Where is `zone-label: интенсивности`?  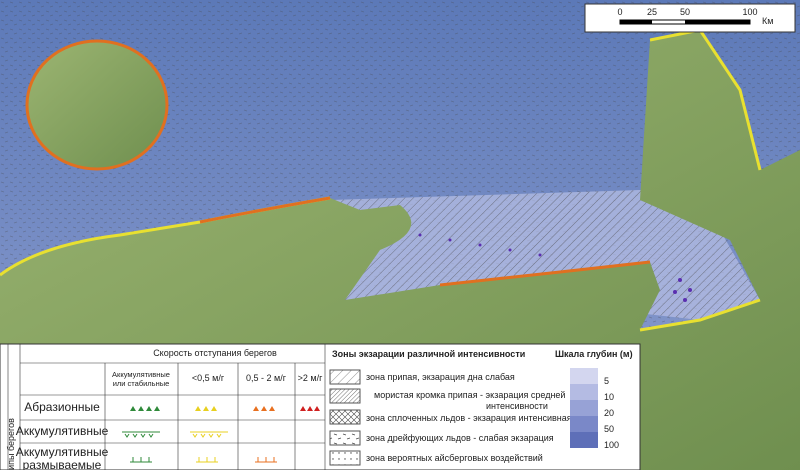 zone-label: интенсивности is located at coordinates (517, 406).